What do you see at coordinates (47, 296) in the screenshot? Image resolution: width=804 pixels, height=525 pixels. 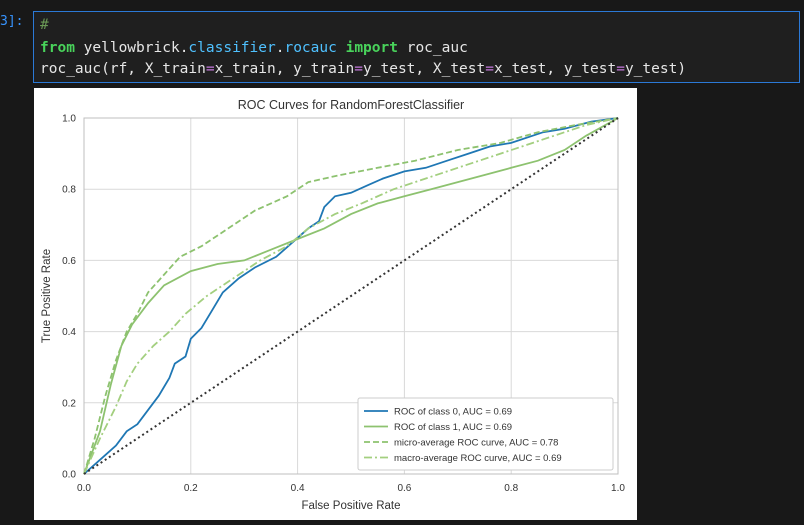 I see `y-axis-label: True Positive Rate` at bounding box center [47, 296].